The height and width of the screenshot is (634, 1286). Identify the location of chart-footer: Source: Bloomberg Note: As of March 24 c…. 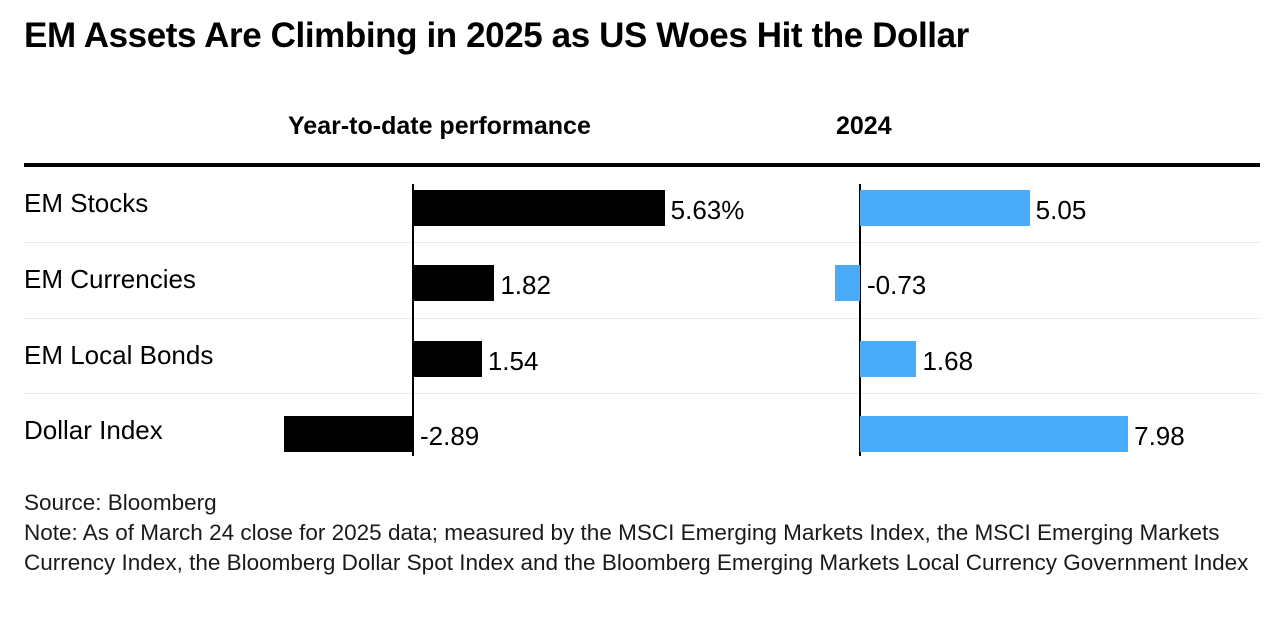
(644, 533).